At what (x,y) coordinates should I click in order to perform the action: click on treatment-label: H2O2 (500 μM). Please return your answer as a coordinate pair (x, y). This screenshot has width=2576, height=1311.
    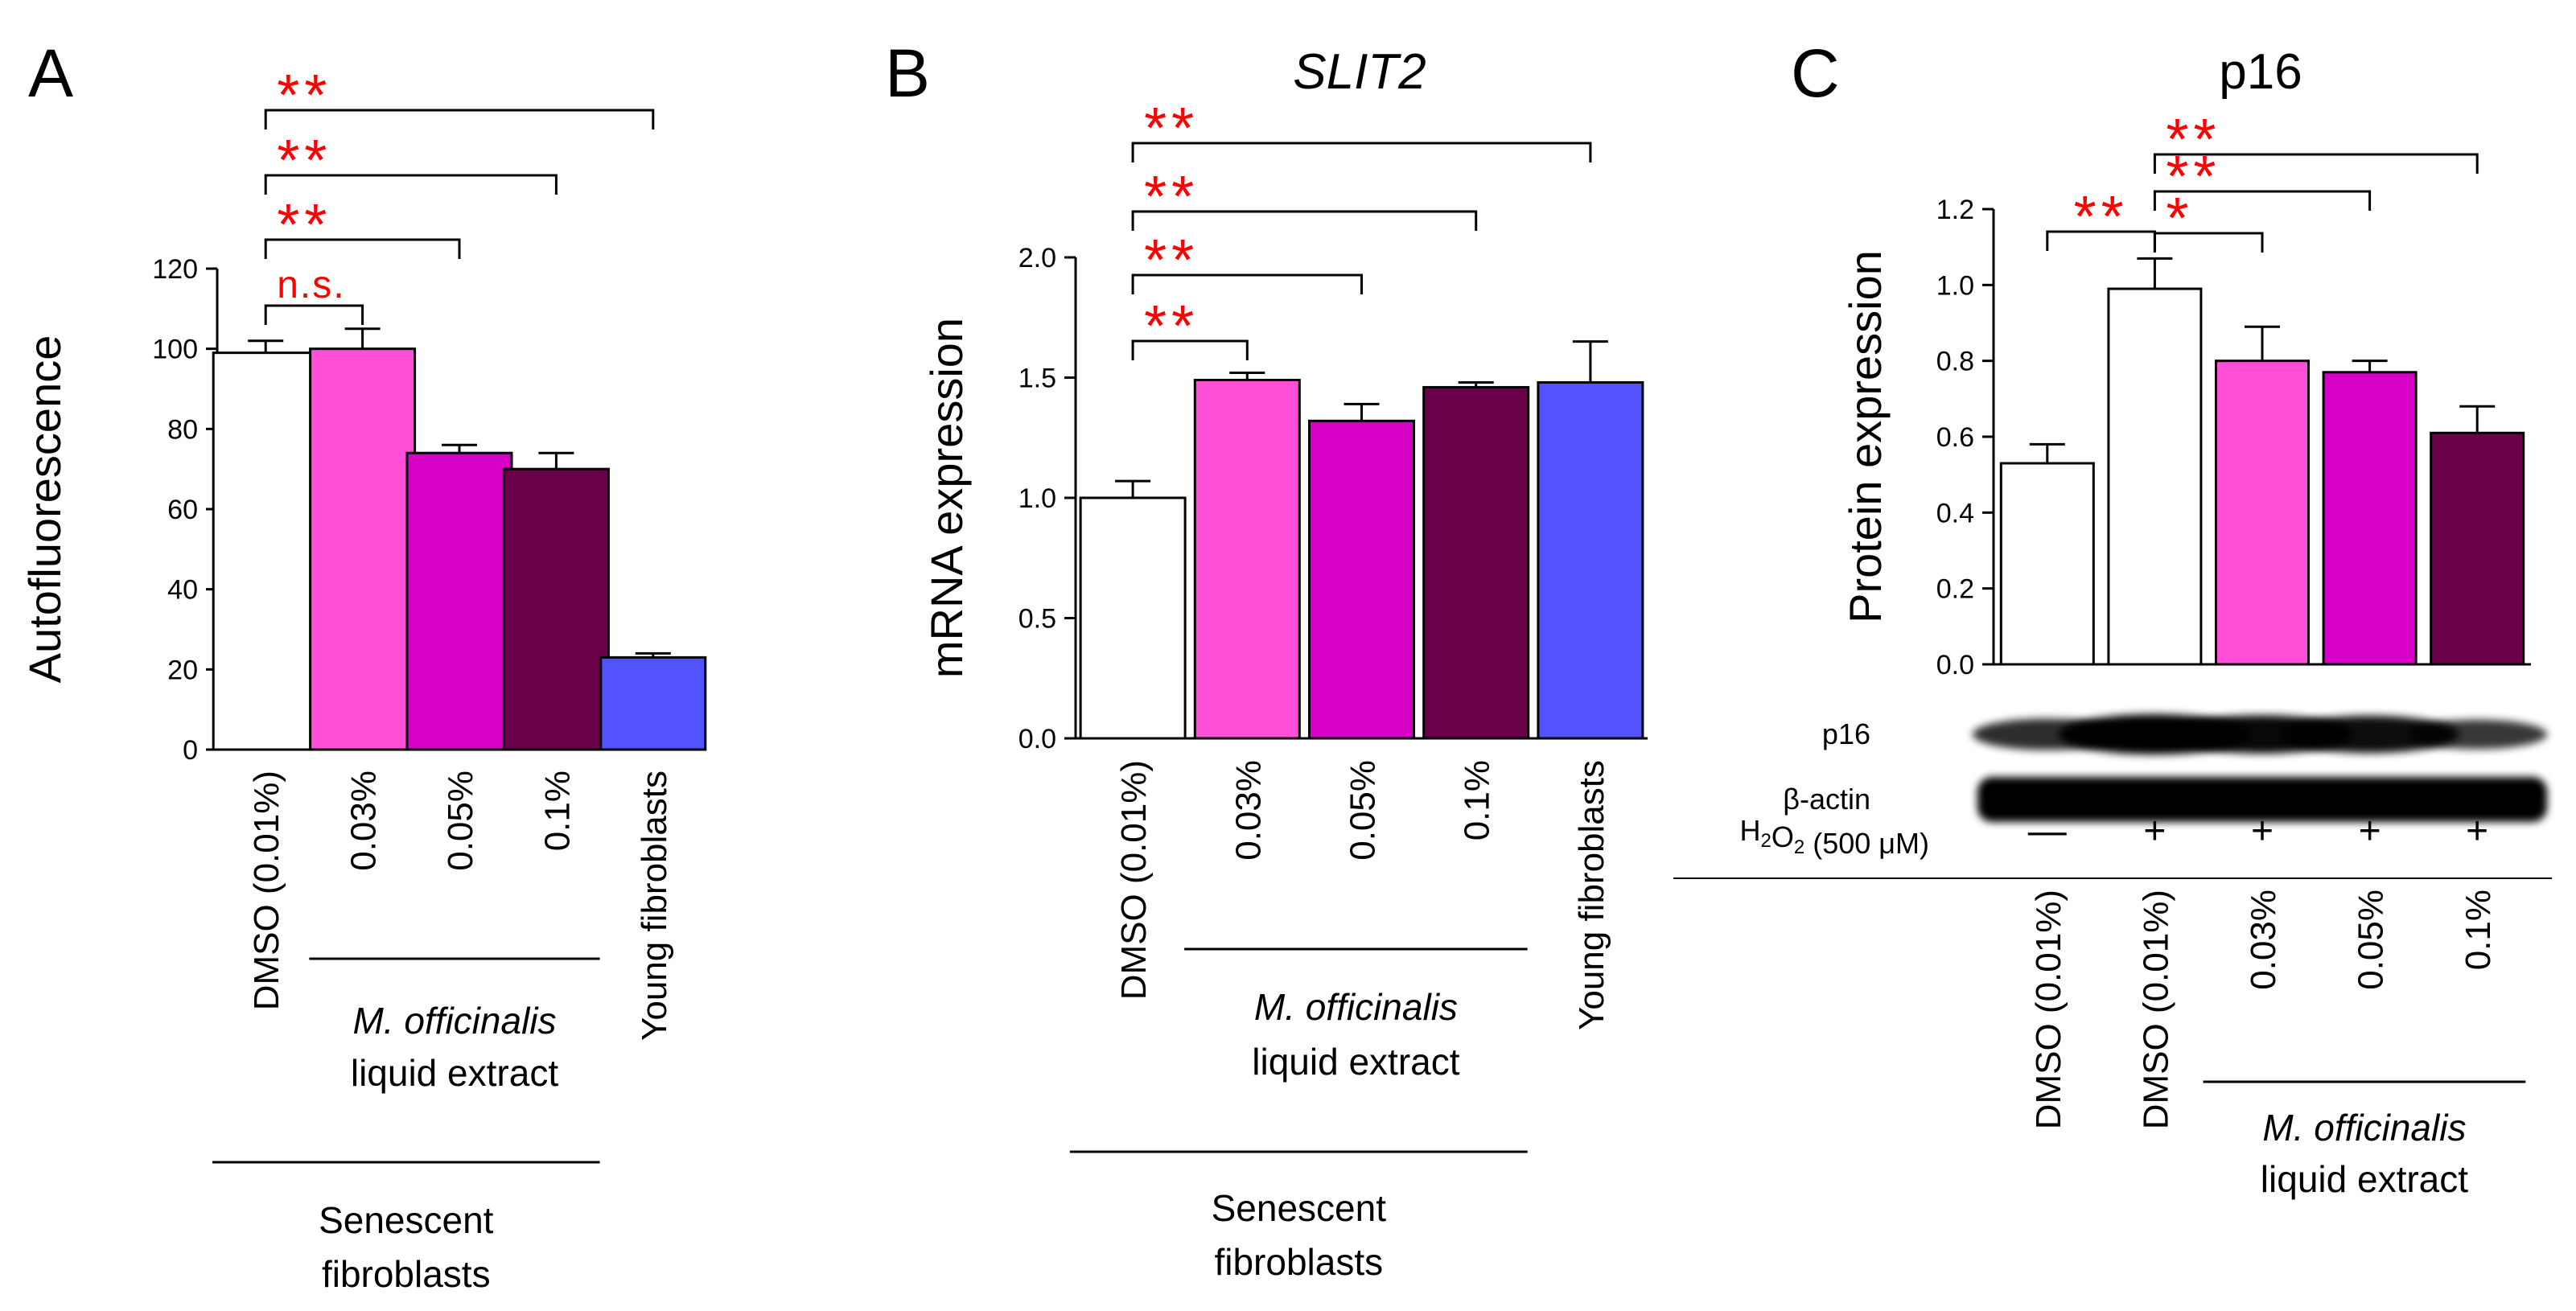
    Looking at the image, I should click on (1834, 837).